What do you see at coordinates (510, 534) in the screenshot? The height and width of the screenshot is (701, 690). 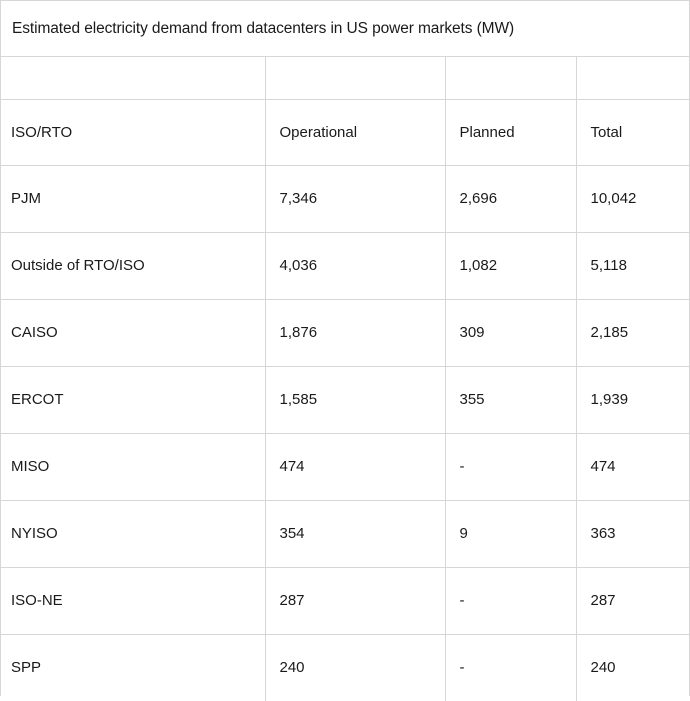 I see `cell-planned: 9` at bounding box center [510, 534].